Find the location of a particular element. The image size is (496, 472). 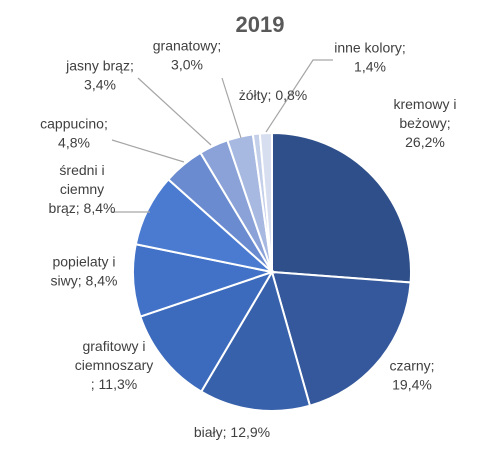

slice-label-line: czarny; is located at coordinates (411, 366).